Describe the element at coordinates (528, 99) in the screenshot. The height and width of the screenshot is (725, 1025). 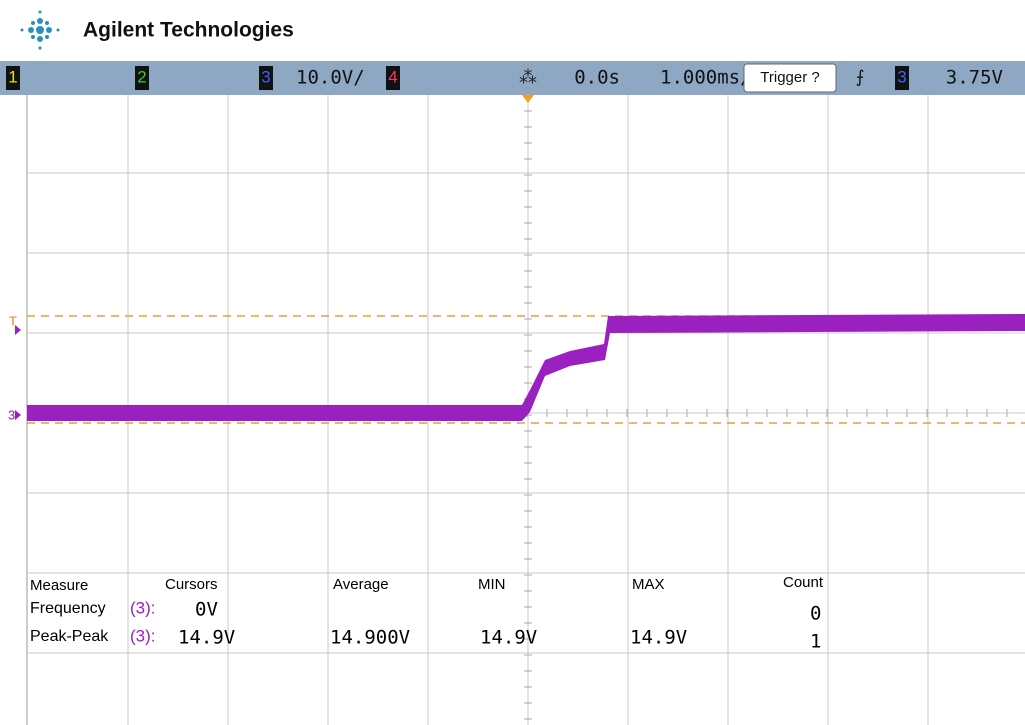
I see `trigger-pos-marker` at that location.